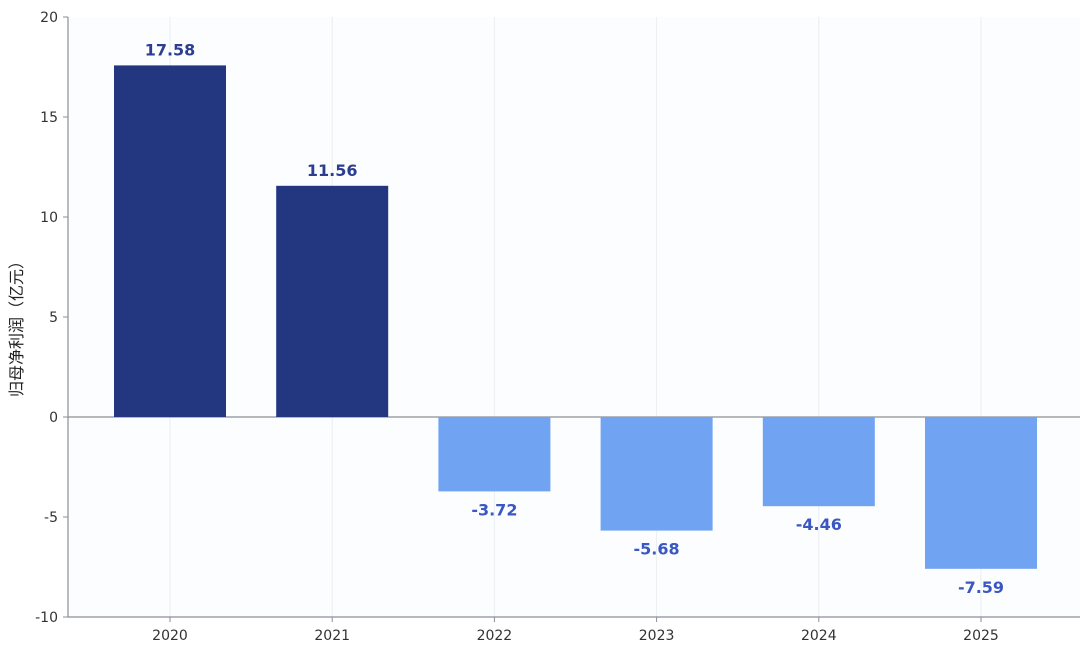 The height and width of the screenshot is (651, 1080). Describe the element at coordinates (53, 318) in the screenshot. I see `y-tick-label: 5` at that location.